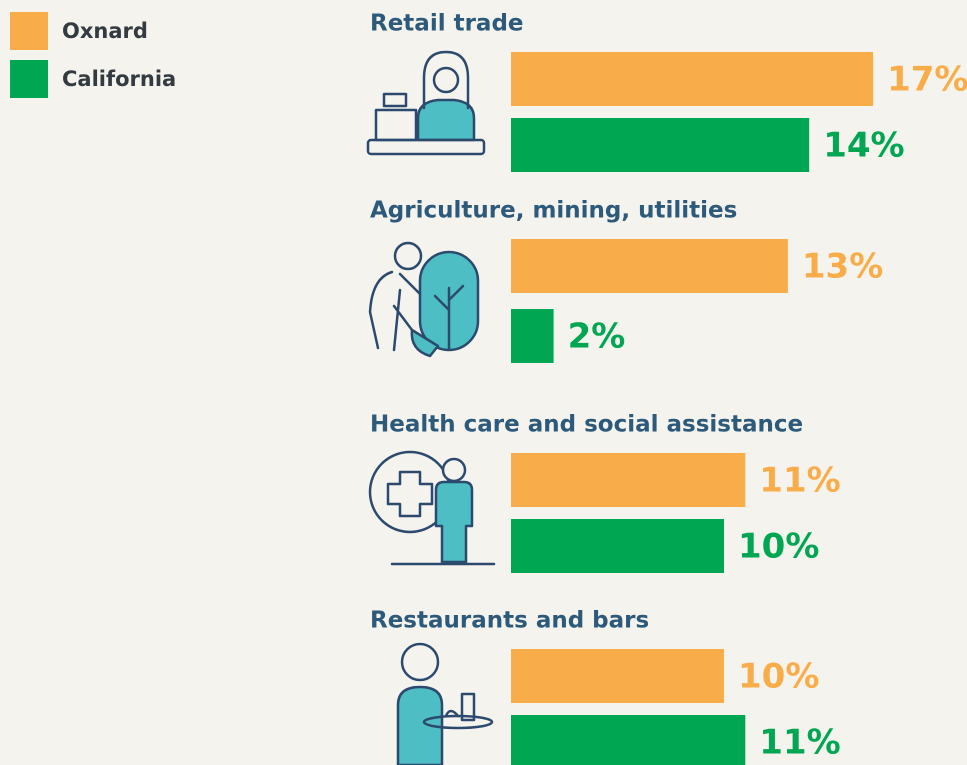 This screenshot has width=967, height=765. What do you see at coordinates (927, 80) in the screenshot?
I see `value-label: 17%` at bounding box center [927, 80].